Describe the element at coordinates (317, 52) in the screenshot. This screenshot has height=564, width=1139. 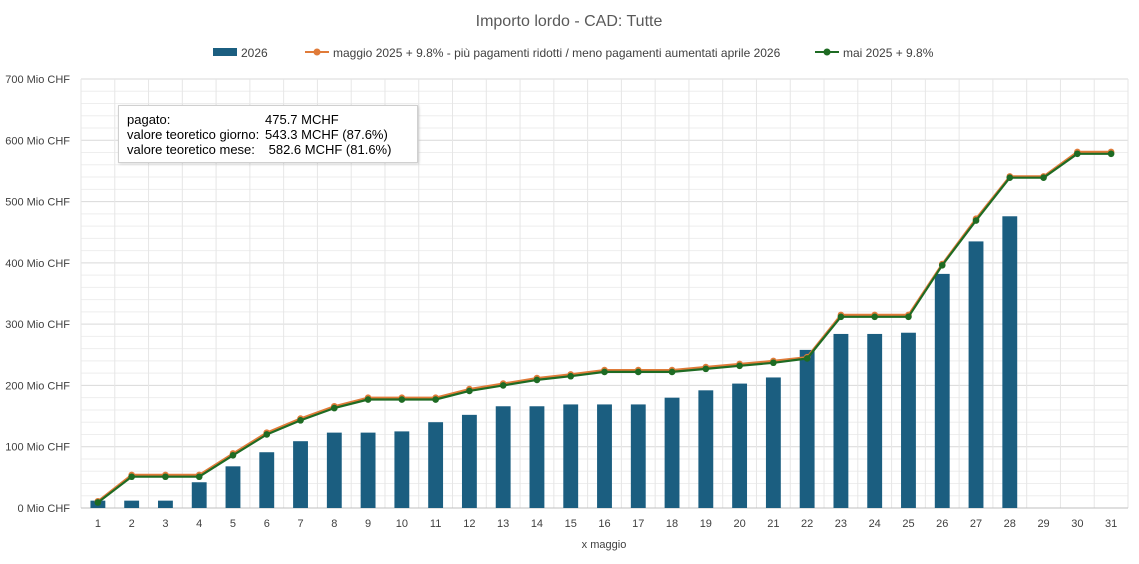
I see `legend-marker-maggio` at that location.